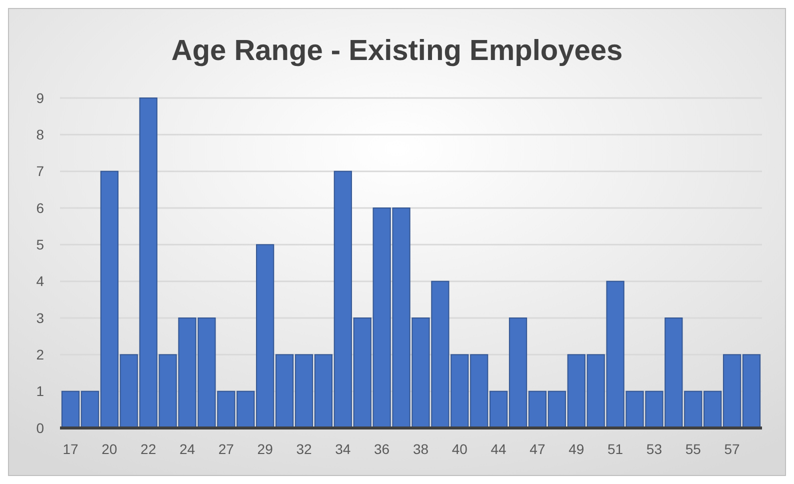  Describe the element at coordinates (40, 208) in the screenshot. I see `y-tick-label: 6` at that location.